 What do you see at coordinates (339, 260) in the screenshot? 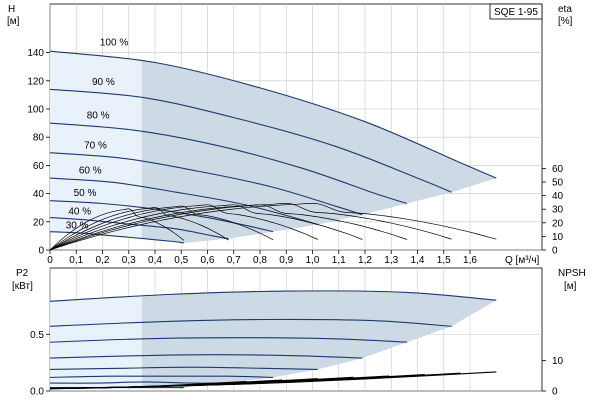
I see `flow-tick-label: 1,1` at bounding box center [339, 260].